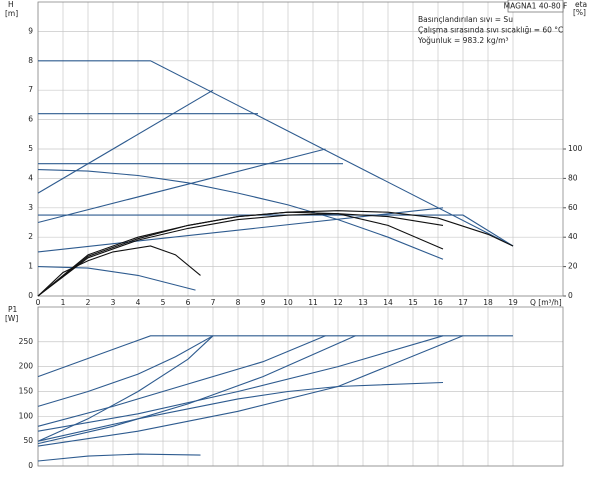  Describe the element at coordinates (579, 12) in the screenshot. I see `y2-axis-unit: [%]` at that location.